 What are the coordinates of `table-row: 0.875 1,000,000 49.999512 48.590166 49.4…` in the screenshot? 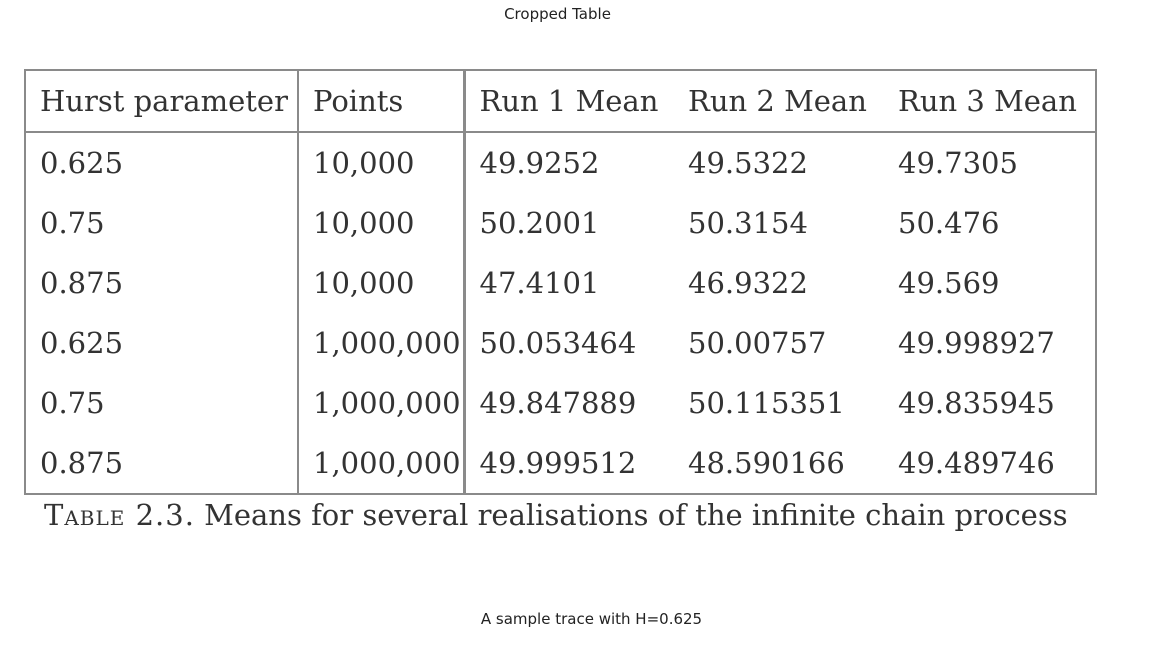 It's located at (560, 463).